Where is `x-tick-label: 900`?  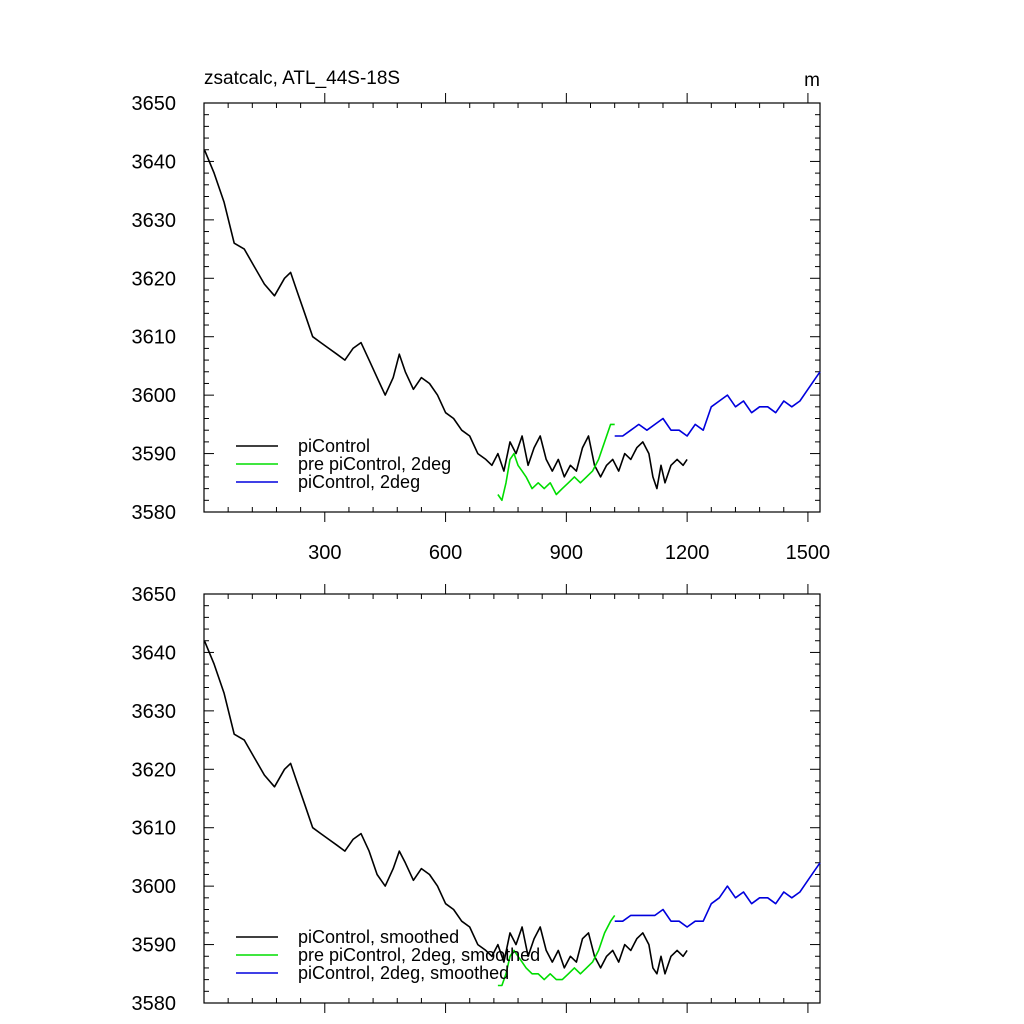 x-tick-label: 900 is located at coordinates (566, 553).